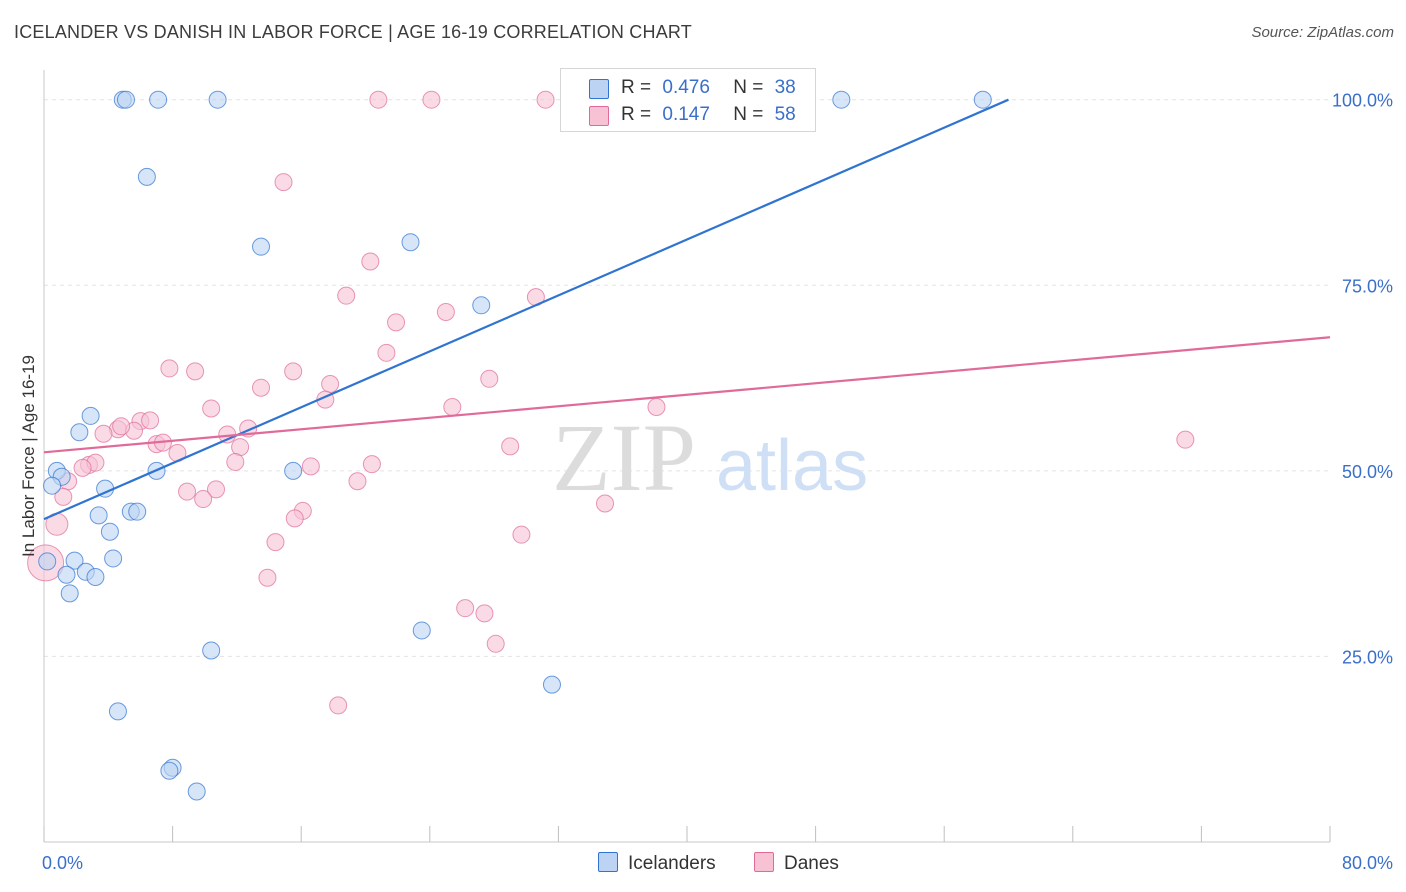 The width and height of the screenshot is (1406, 892). I want to click on y-tick-label: 100.0%, so click(1362, 101).